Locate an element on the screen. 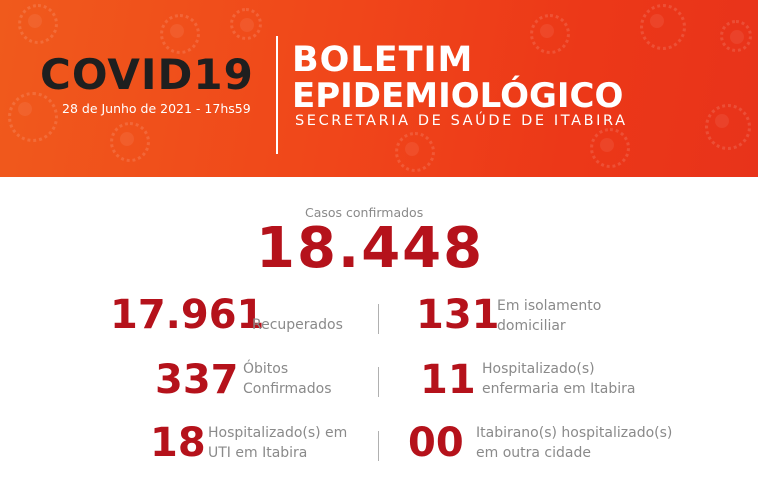 The height and width of the screenshot is (496, 758). other-city-hospitalized-value: 00 is located at coordinates (436, 443).